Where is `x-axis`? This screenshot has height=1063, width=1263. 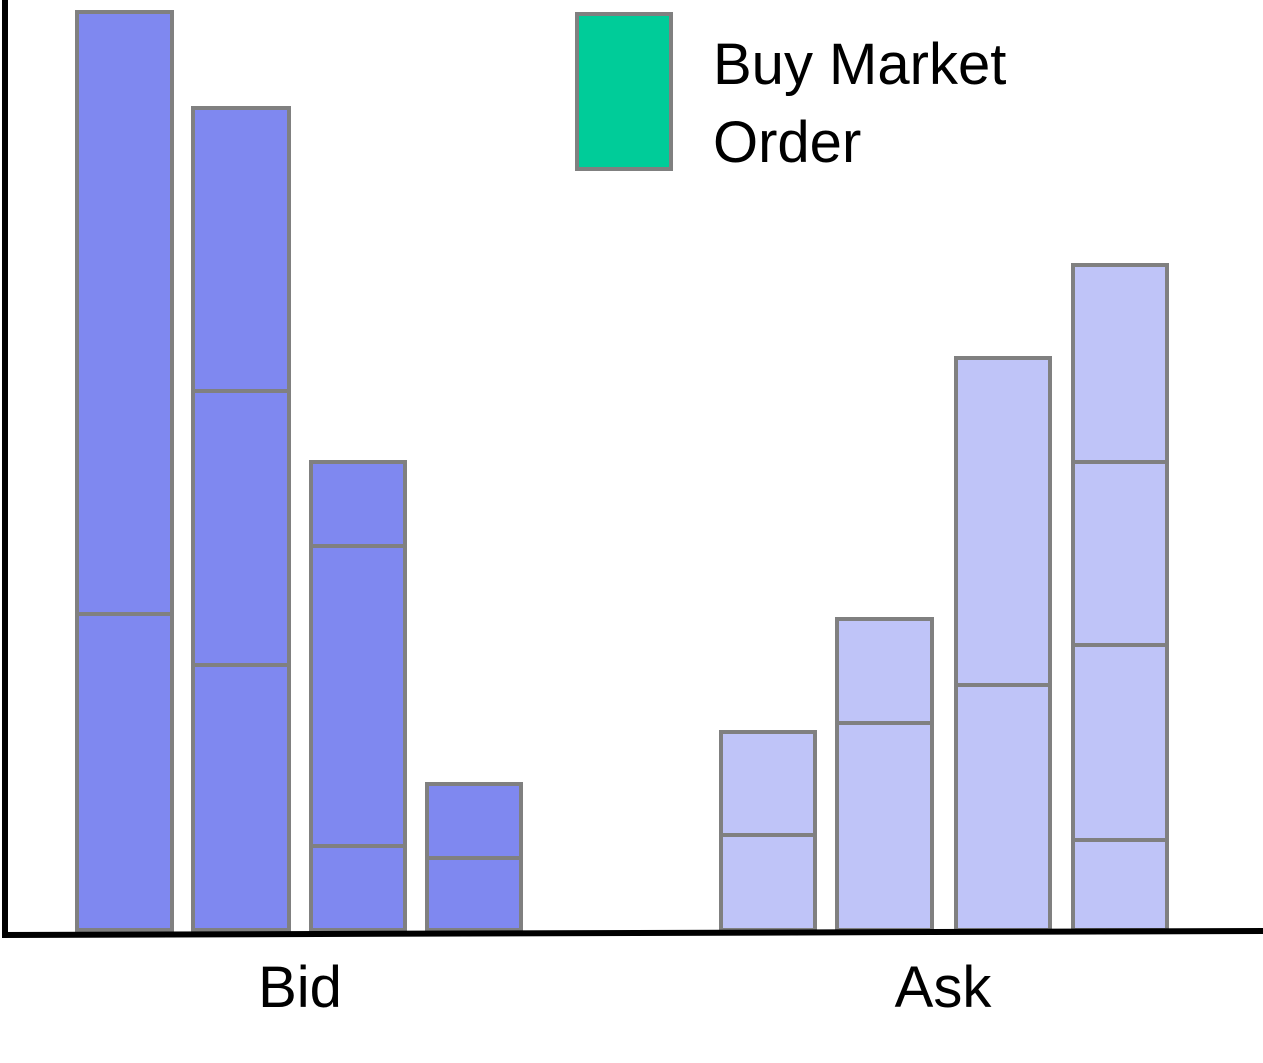 x-axis is located at coordinates (632, 933).